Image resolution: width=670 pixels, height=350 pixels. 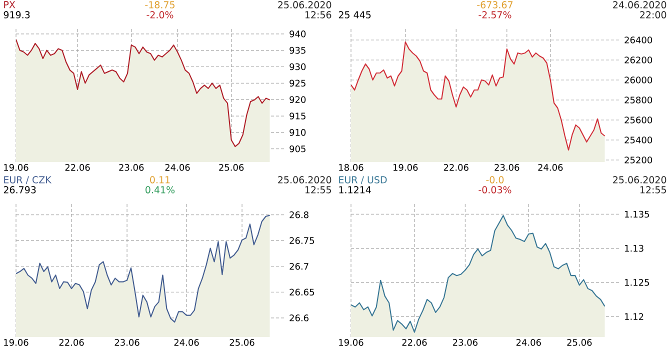 I want to click on text: 26.793, so click(x=20, y=190).